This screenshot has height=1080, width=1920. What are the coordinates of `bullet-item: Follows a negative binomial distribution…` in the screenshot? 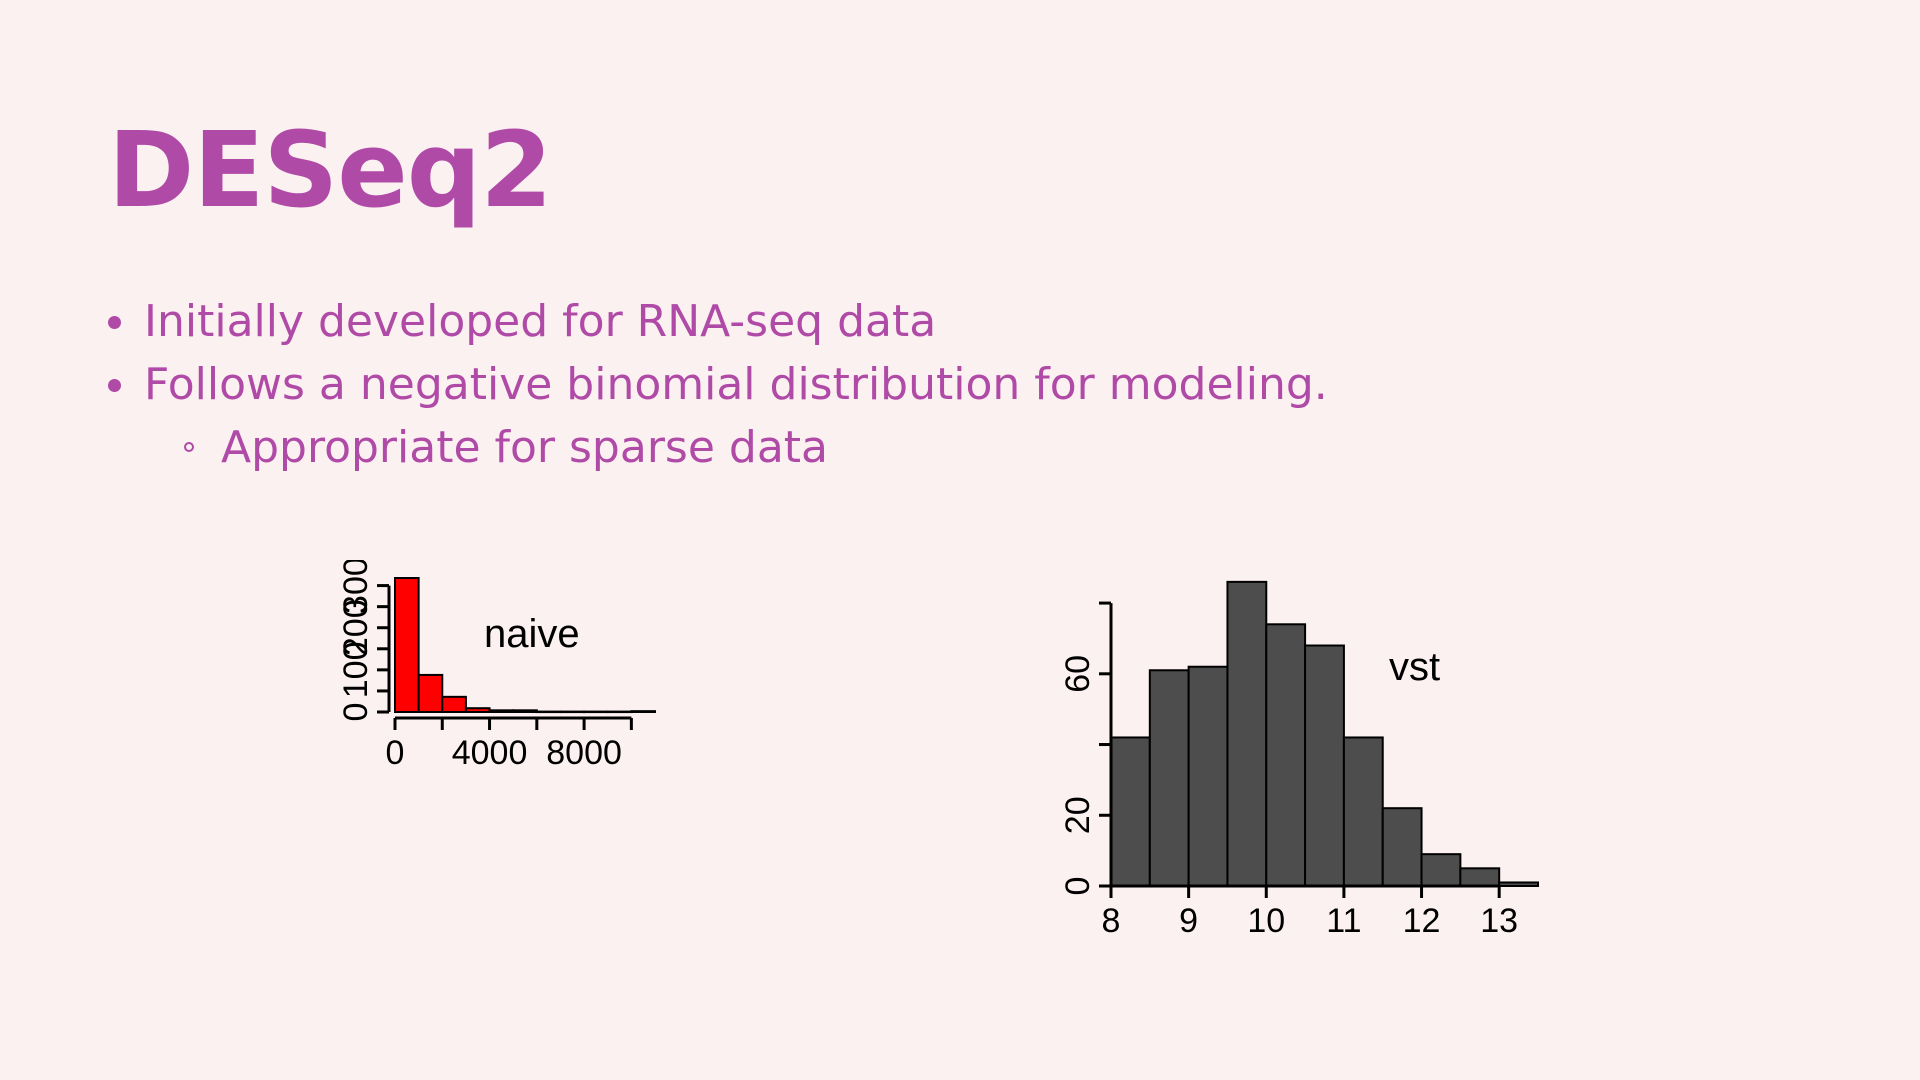 It's located at (718, 384).